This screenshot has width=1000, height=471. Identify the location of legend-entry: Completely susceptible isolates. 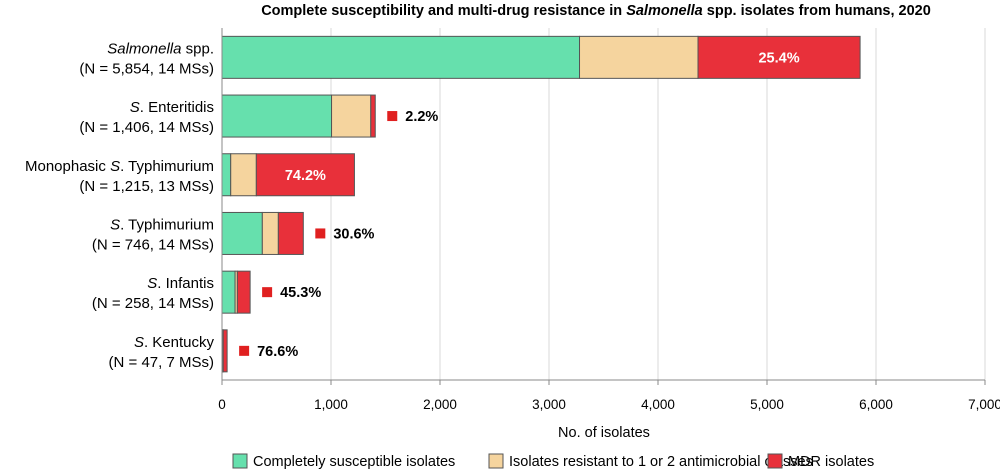
(354, 462).